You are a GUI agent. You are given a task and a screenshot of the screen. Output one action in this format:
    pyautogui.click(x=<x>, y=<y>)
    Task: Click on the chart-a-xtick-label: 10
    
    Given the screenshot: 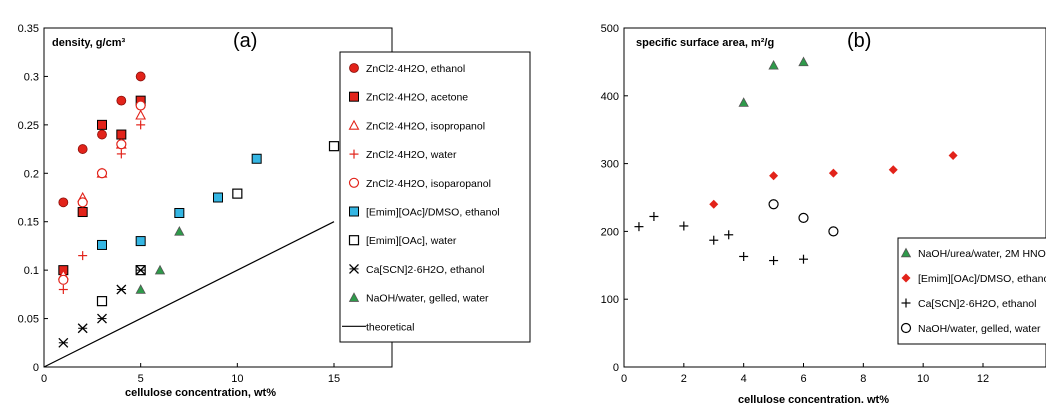 What is the action you would take?
    pyautogui.click(x=237, y=379)
    